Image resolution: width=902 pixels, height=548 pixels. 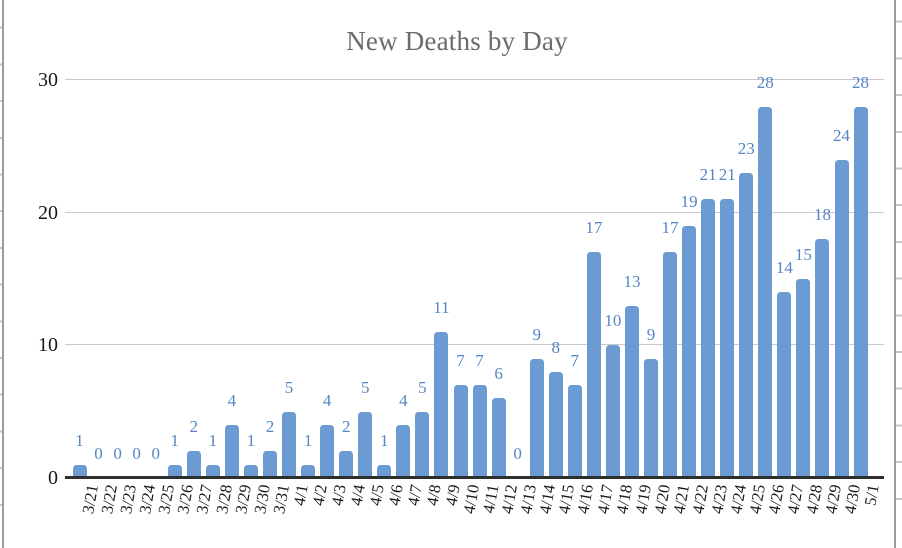 What do you see at coordinates (48, 212) in the screenshot?
I see `y-tick-label: 20` at bounding box center [48, 212].